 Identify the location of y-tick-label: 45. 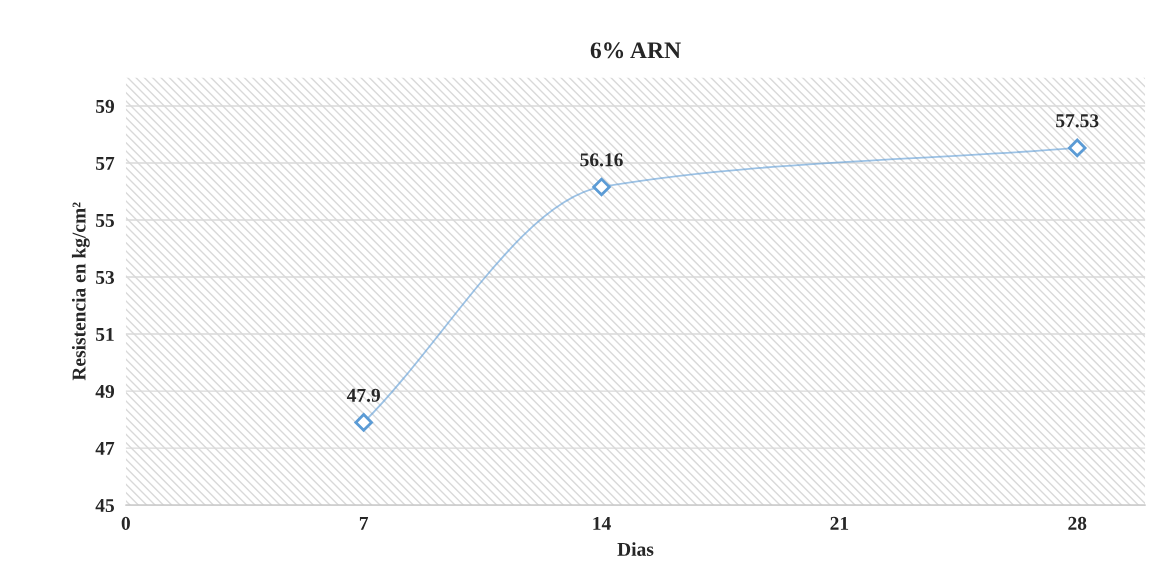
(104, 506).